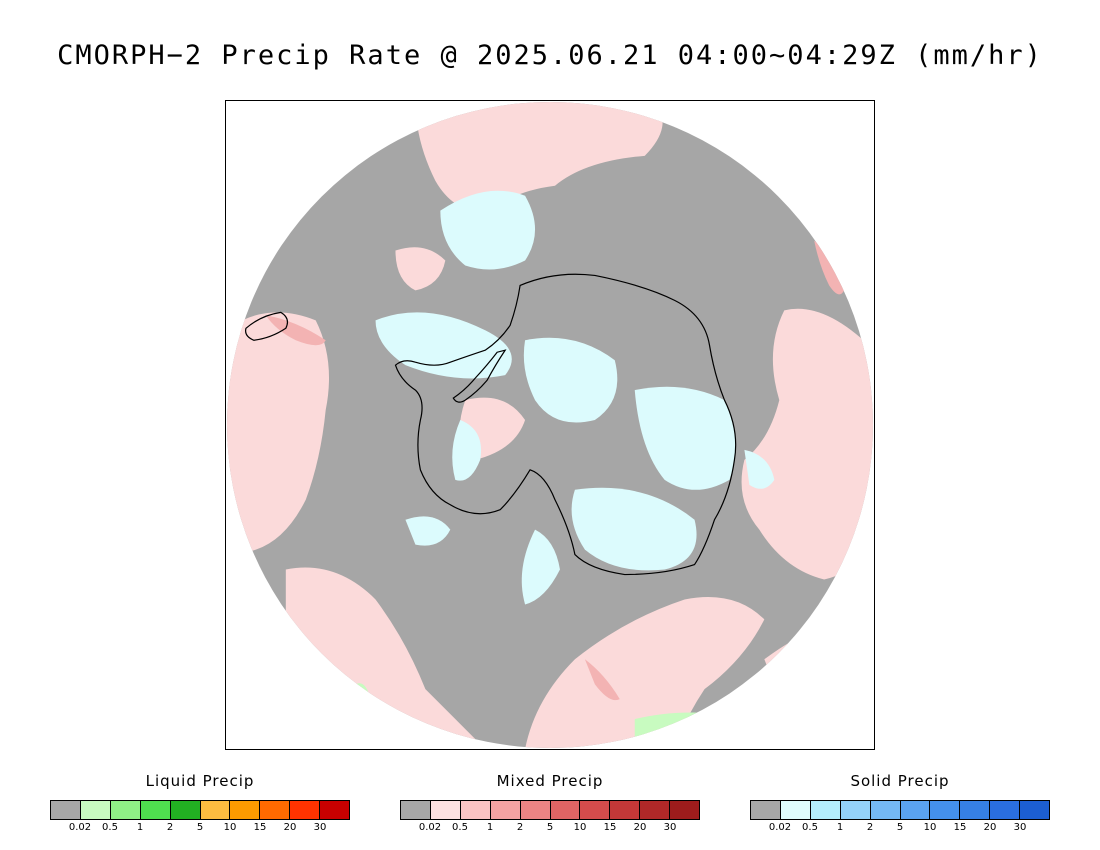  I want to click on liquid-precip-area, so click(679, 730).